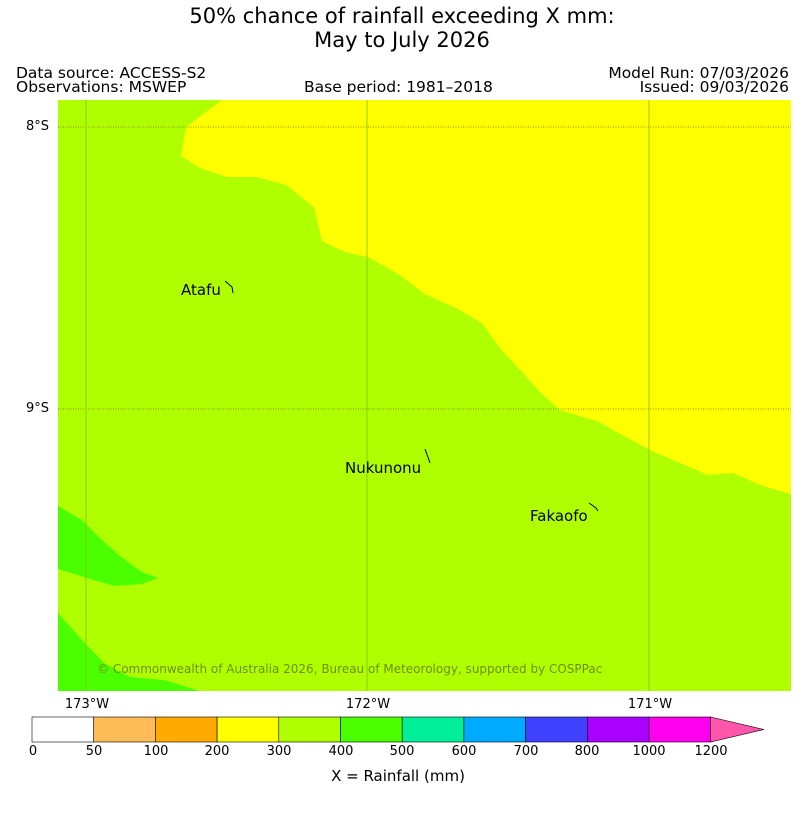 Image resolution: width=804 pixels, height=816 pixels. Describe the element at coordinates (402, 40) in the screenshot. I see `chart-title-line2: May to July 2026` at that location.